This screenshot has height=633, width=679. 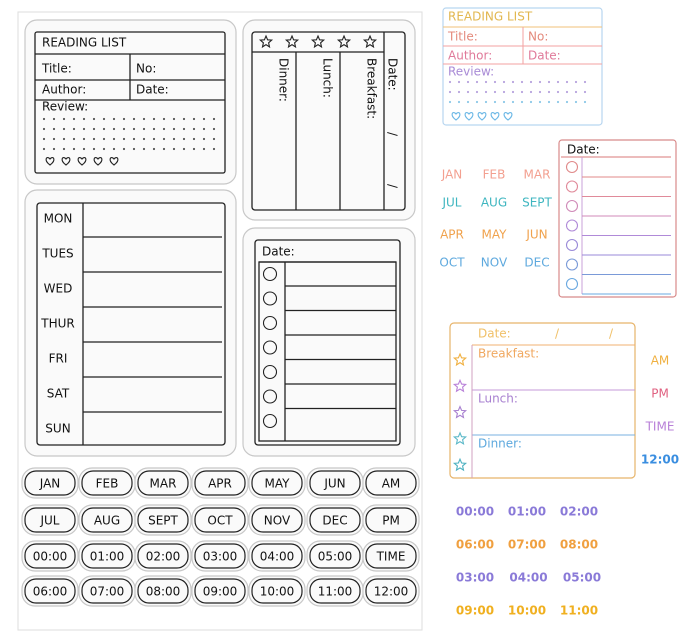 What do you see at coordinates (50, 484) in the screenshot?
I see `tag-label: JAN` at bounding box center [50, 484].